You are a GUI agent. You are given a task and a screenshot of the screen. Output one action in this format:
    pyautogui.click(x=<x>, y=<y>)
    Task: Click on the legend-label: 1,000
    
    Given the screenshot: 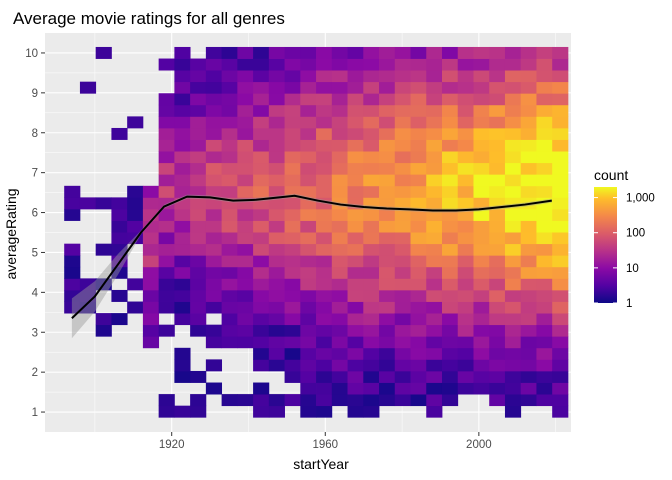 What is the action you would take?
    pyautogui.click(x=640, y=199)
    